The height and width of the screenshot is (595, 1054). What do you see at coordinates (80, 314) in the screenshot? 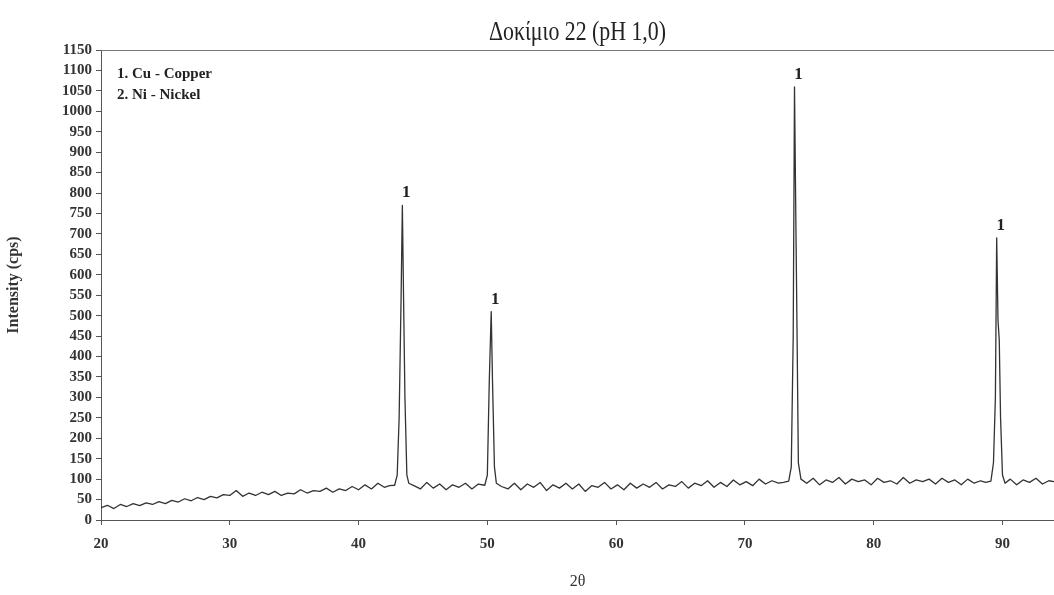
I see `y-tick-label: 500` at bounding box center [80, 314].